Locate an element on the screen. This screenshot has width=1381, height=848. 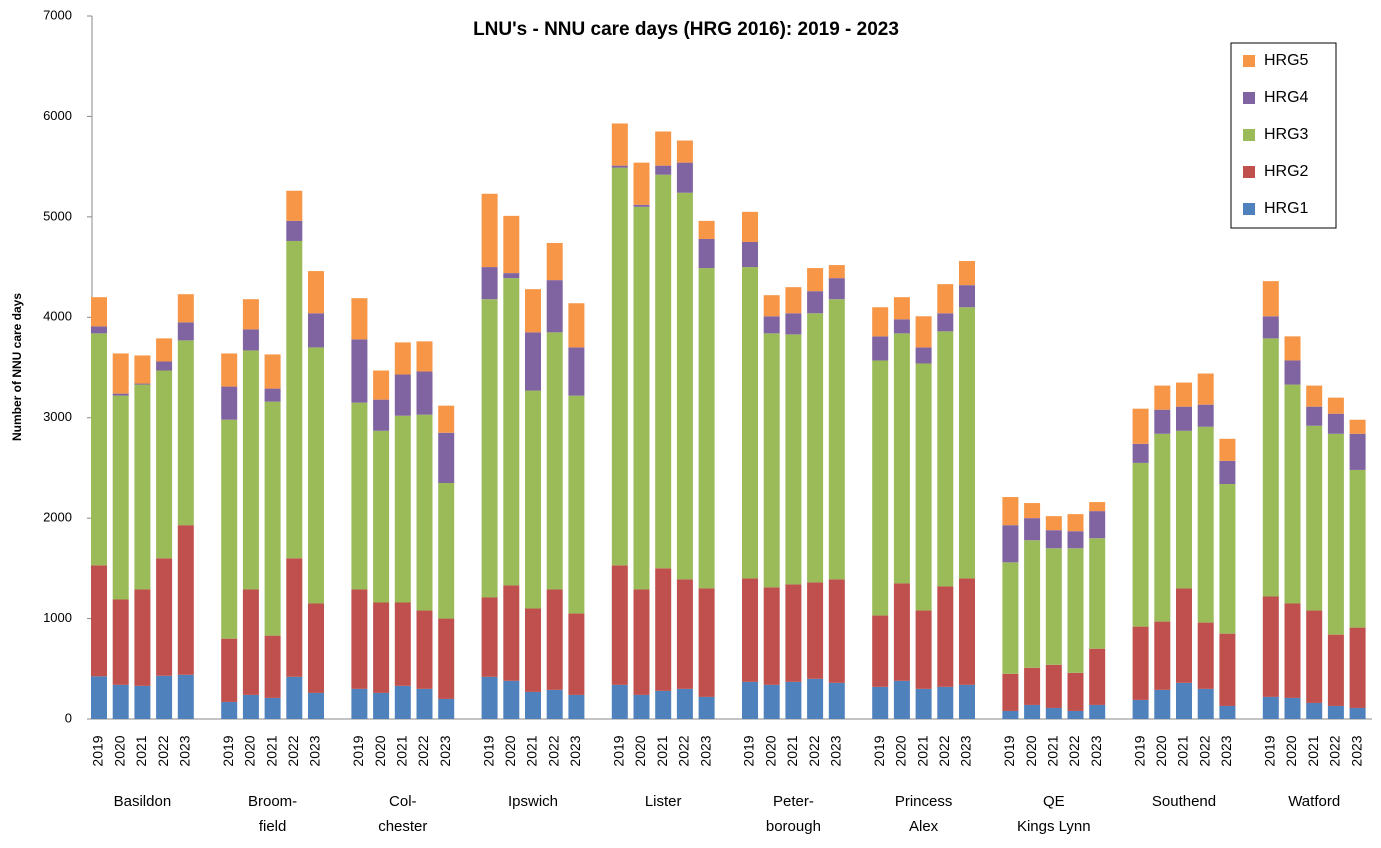
x-tick-label: 2020 is located at coordinates (250, 750).